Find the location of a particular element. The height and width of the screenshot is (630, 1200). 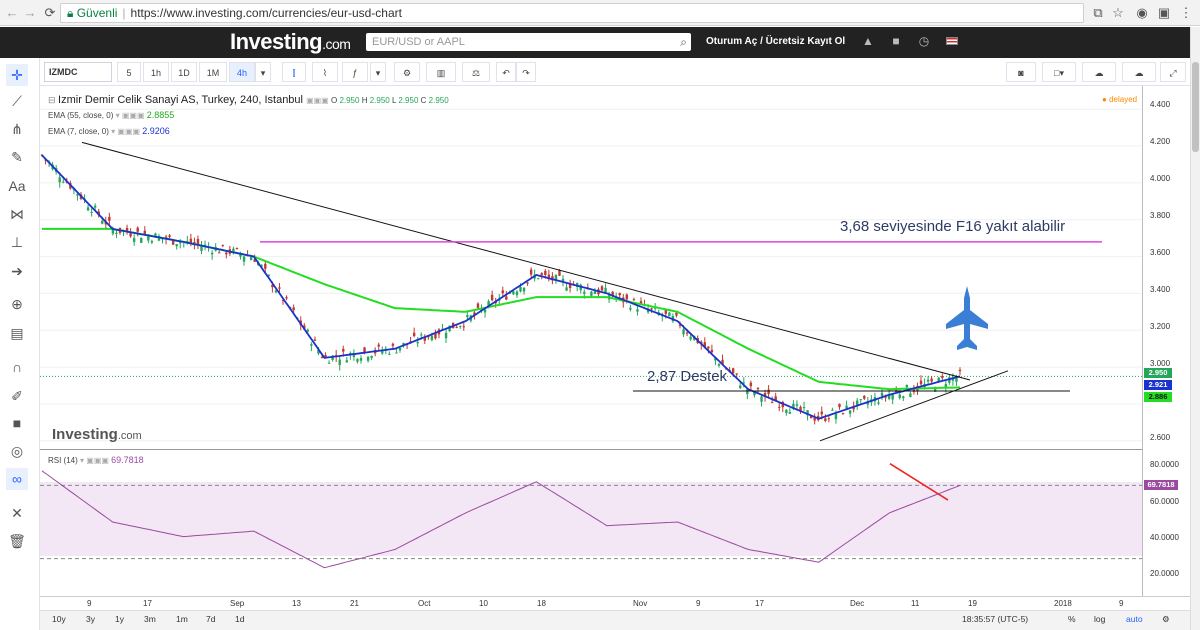

gear-icon: ⚙ is located at coordinates (407, 72).